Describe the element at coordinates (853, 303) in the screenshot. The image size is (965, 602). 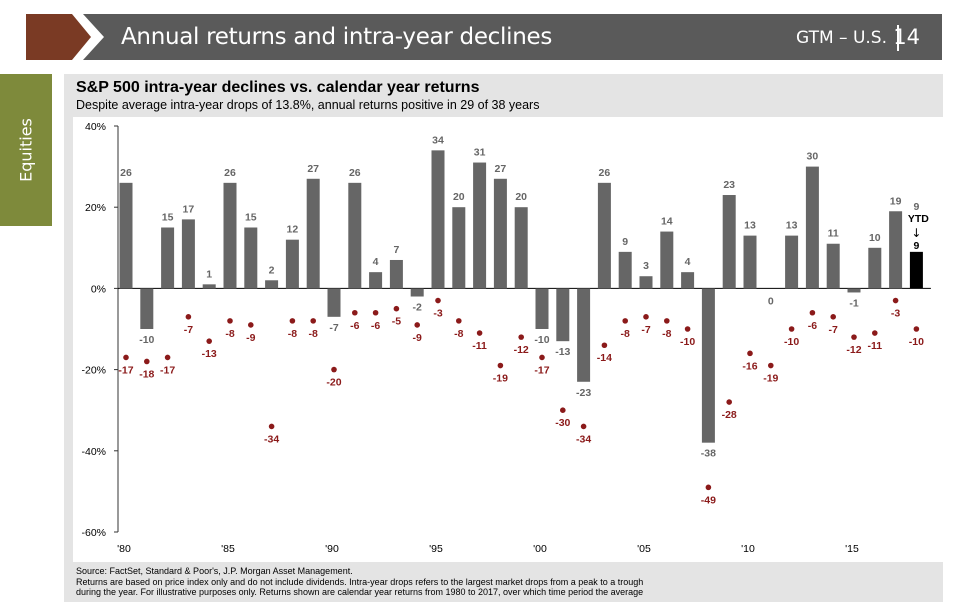
I see `return-label: -1` at that location.